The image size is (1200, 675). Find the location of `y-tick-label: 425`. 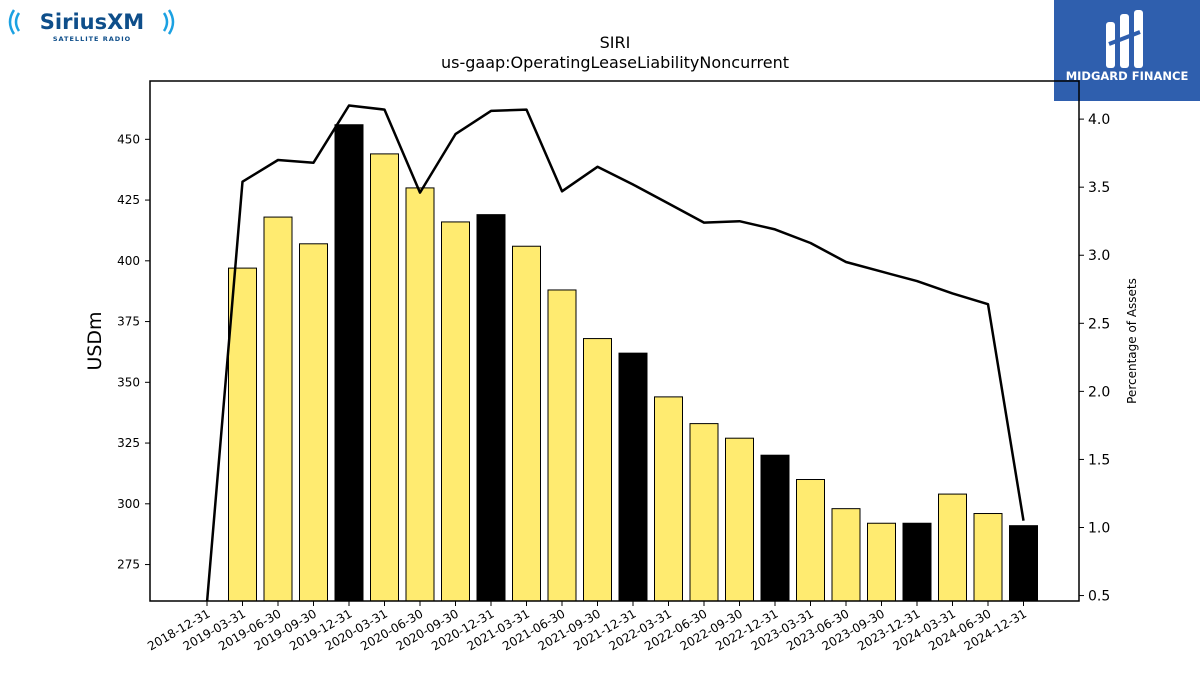

y-tick-label: 425 is located at coordinates (128, 200).